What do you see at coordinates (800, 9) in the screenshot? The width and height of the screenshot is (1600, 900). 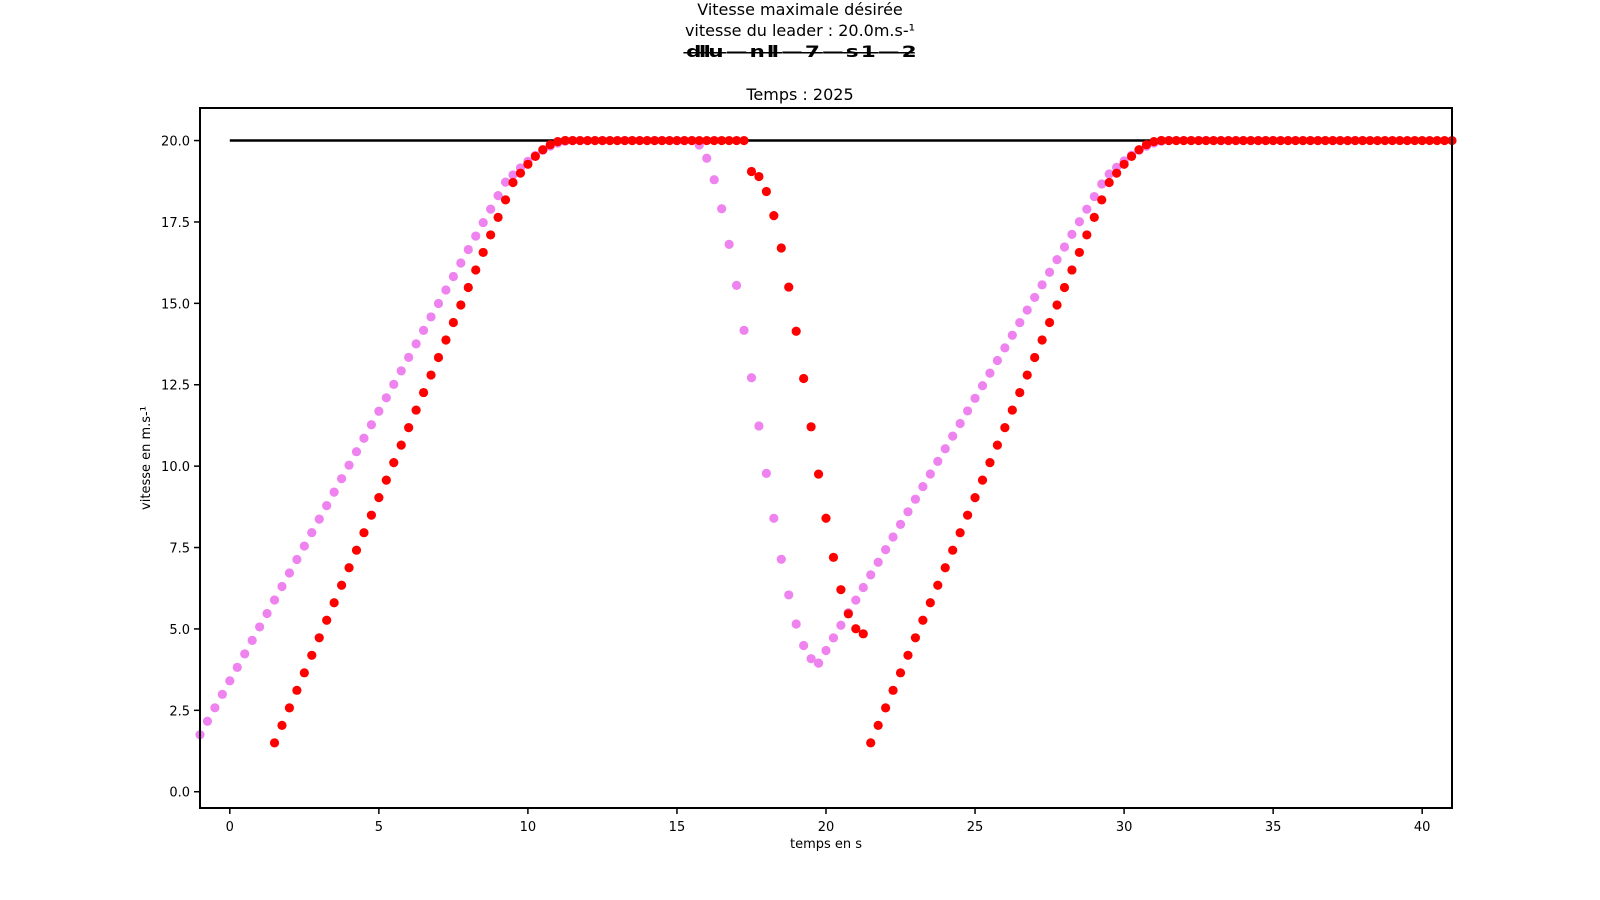 I see `chart-title: Vitesse maximale désirée` at bounding box center [800, 9].